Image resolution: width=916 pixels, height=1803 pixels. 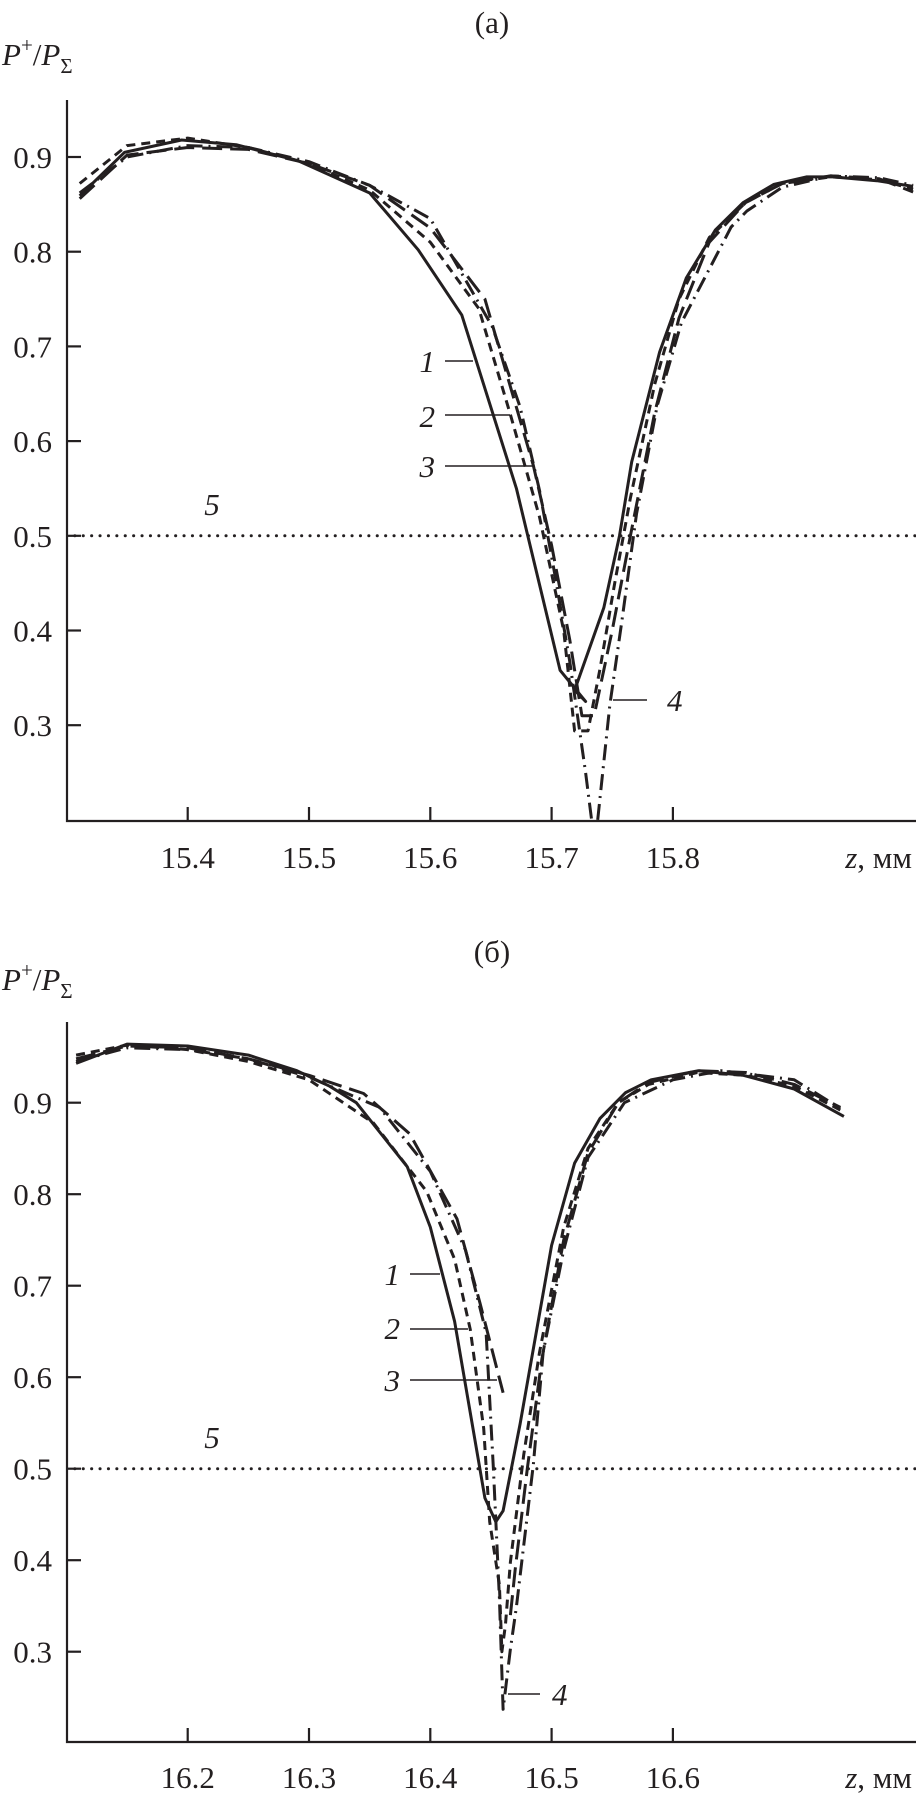 I want to click on x-tick-label: 15.7, so click(x=551, y=857).